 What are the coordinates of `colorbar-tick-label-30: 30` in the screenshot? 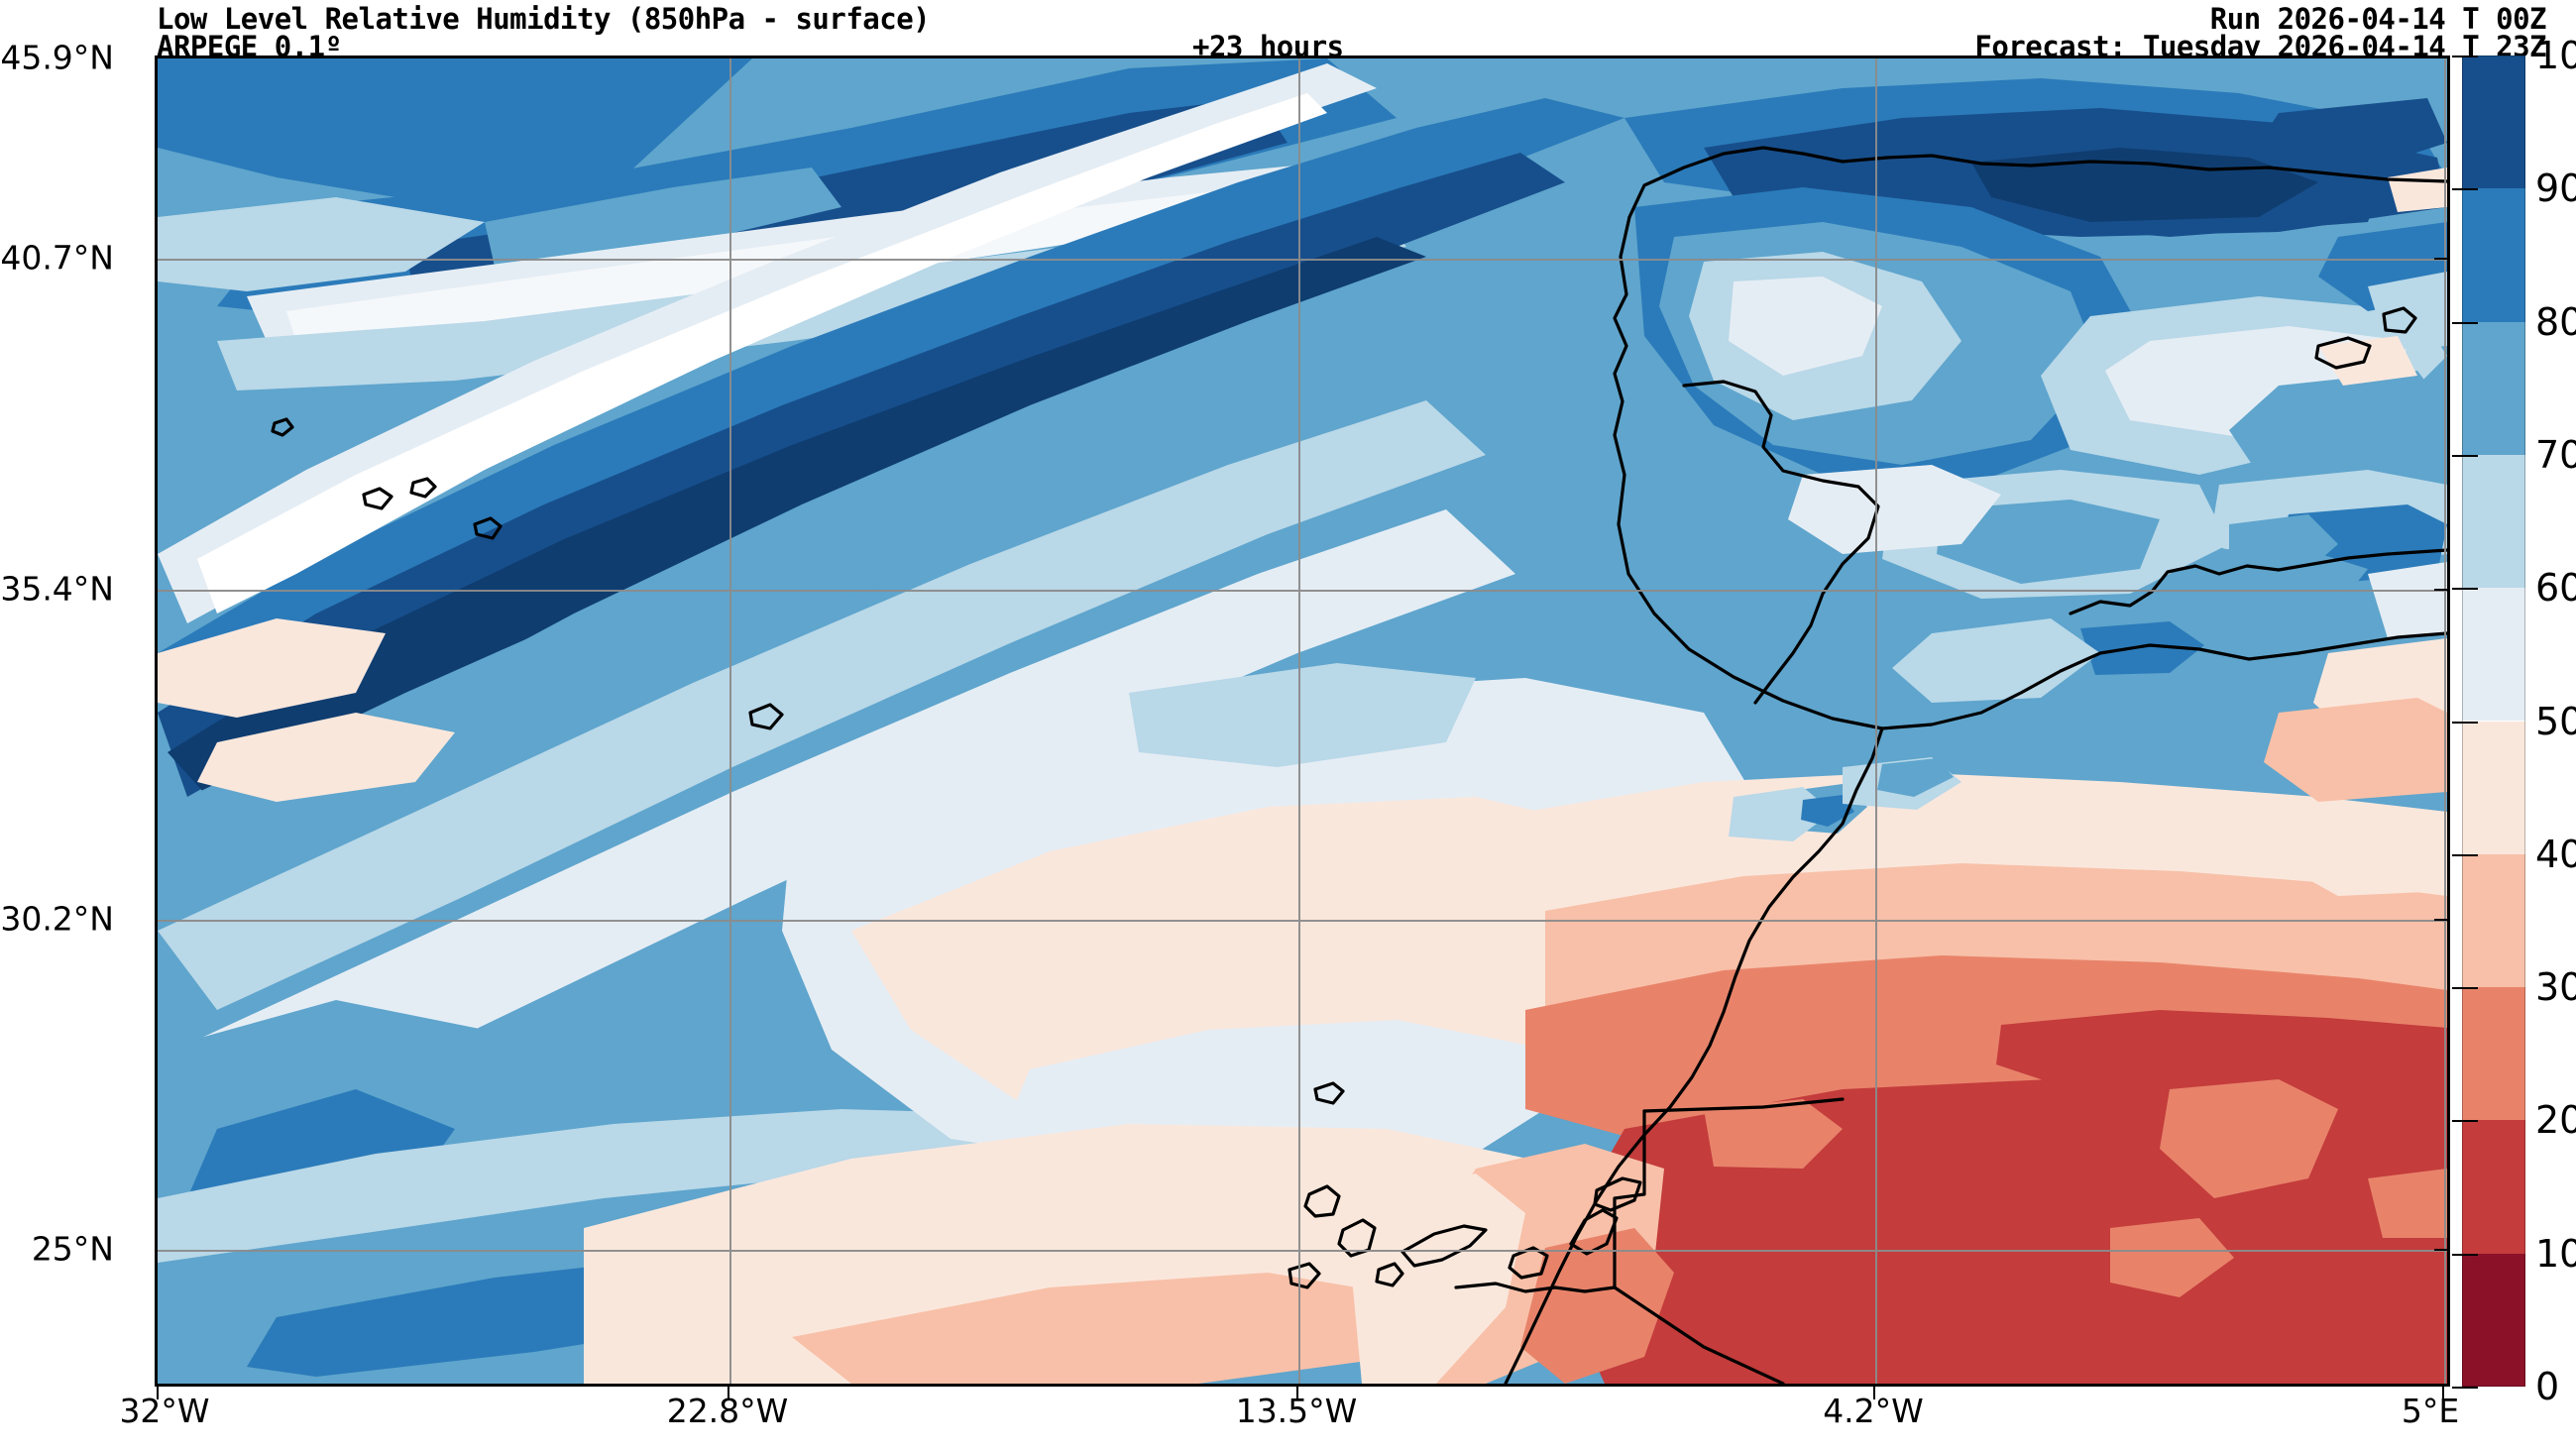 It's located at (2555, 987).